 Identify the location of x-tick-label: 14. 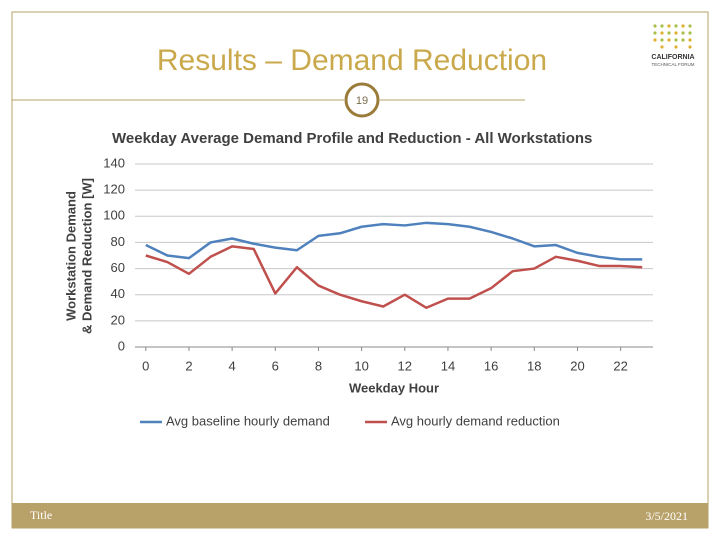
(448, 365).